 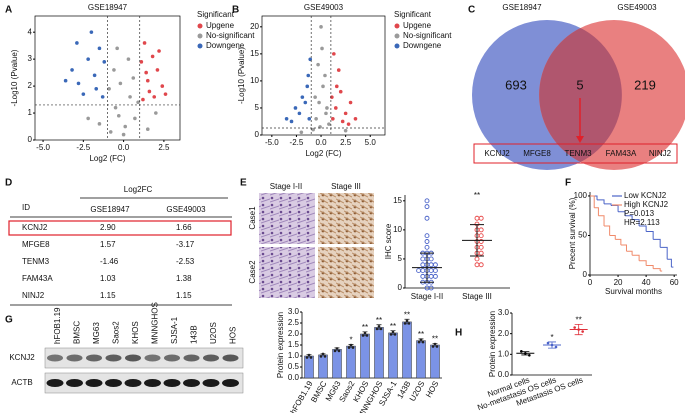 What do you see at coordinates (580, 95) in the screenshot?
I see `venn-overlap` at bounding box center [580, 95].